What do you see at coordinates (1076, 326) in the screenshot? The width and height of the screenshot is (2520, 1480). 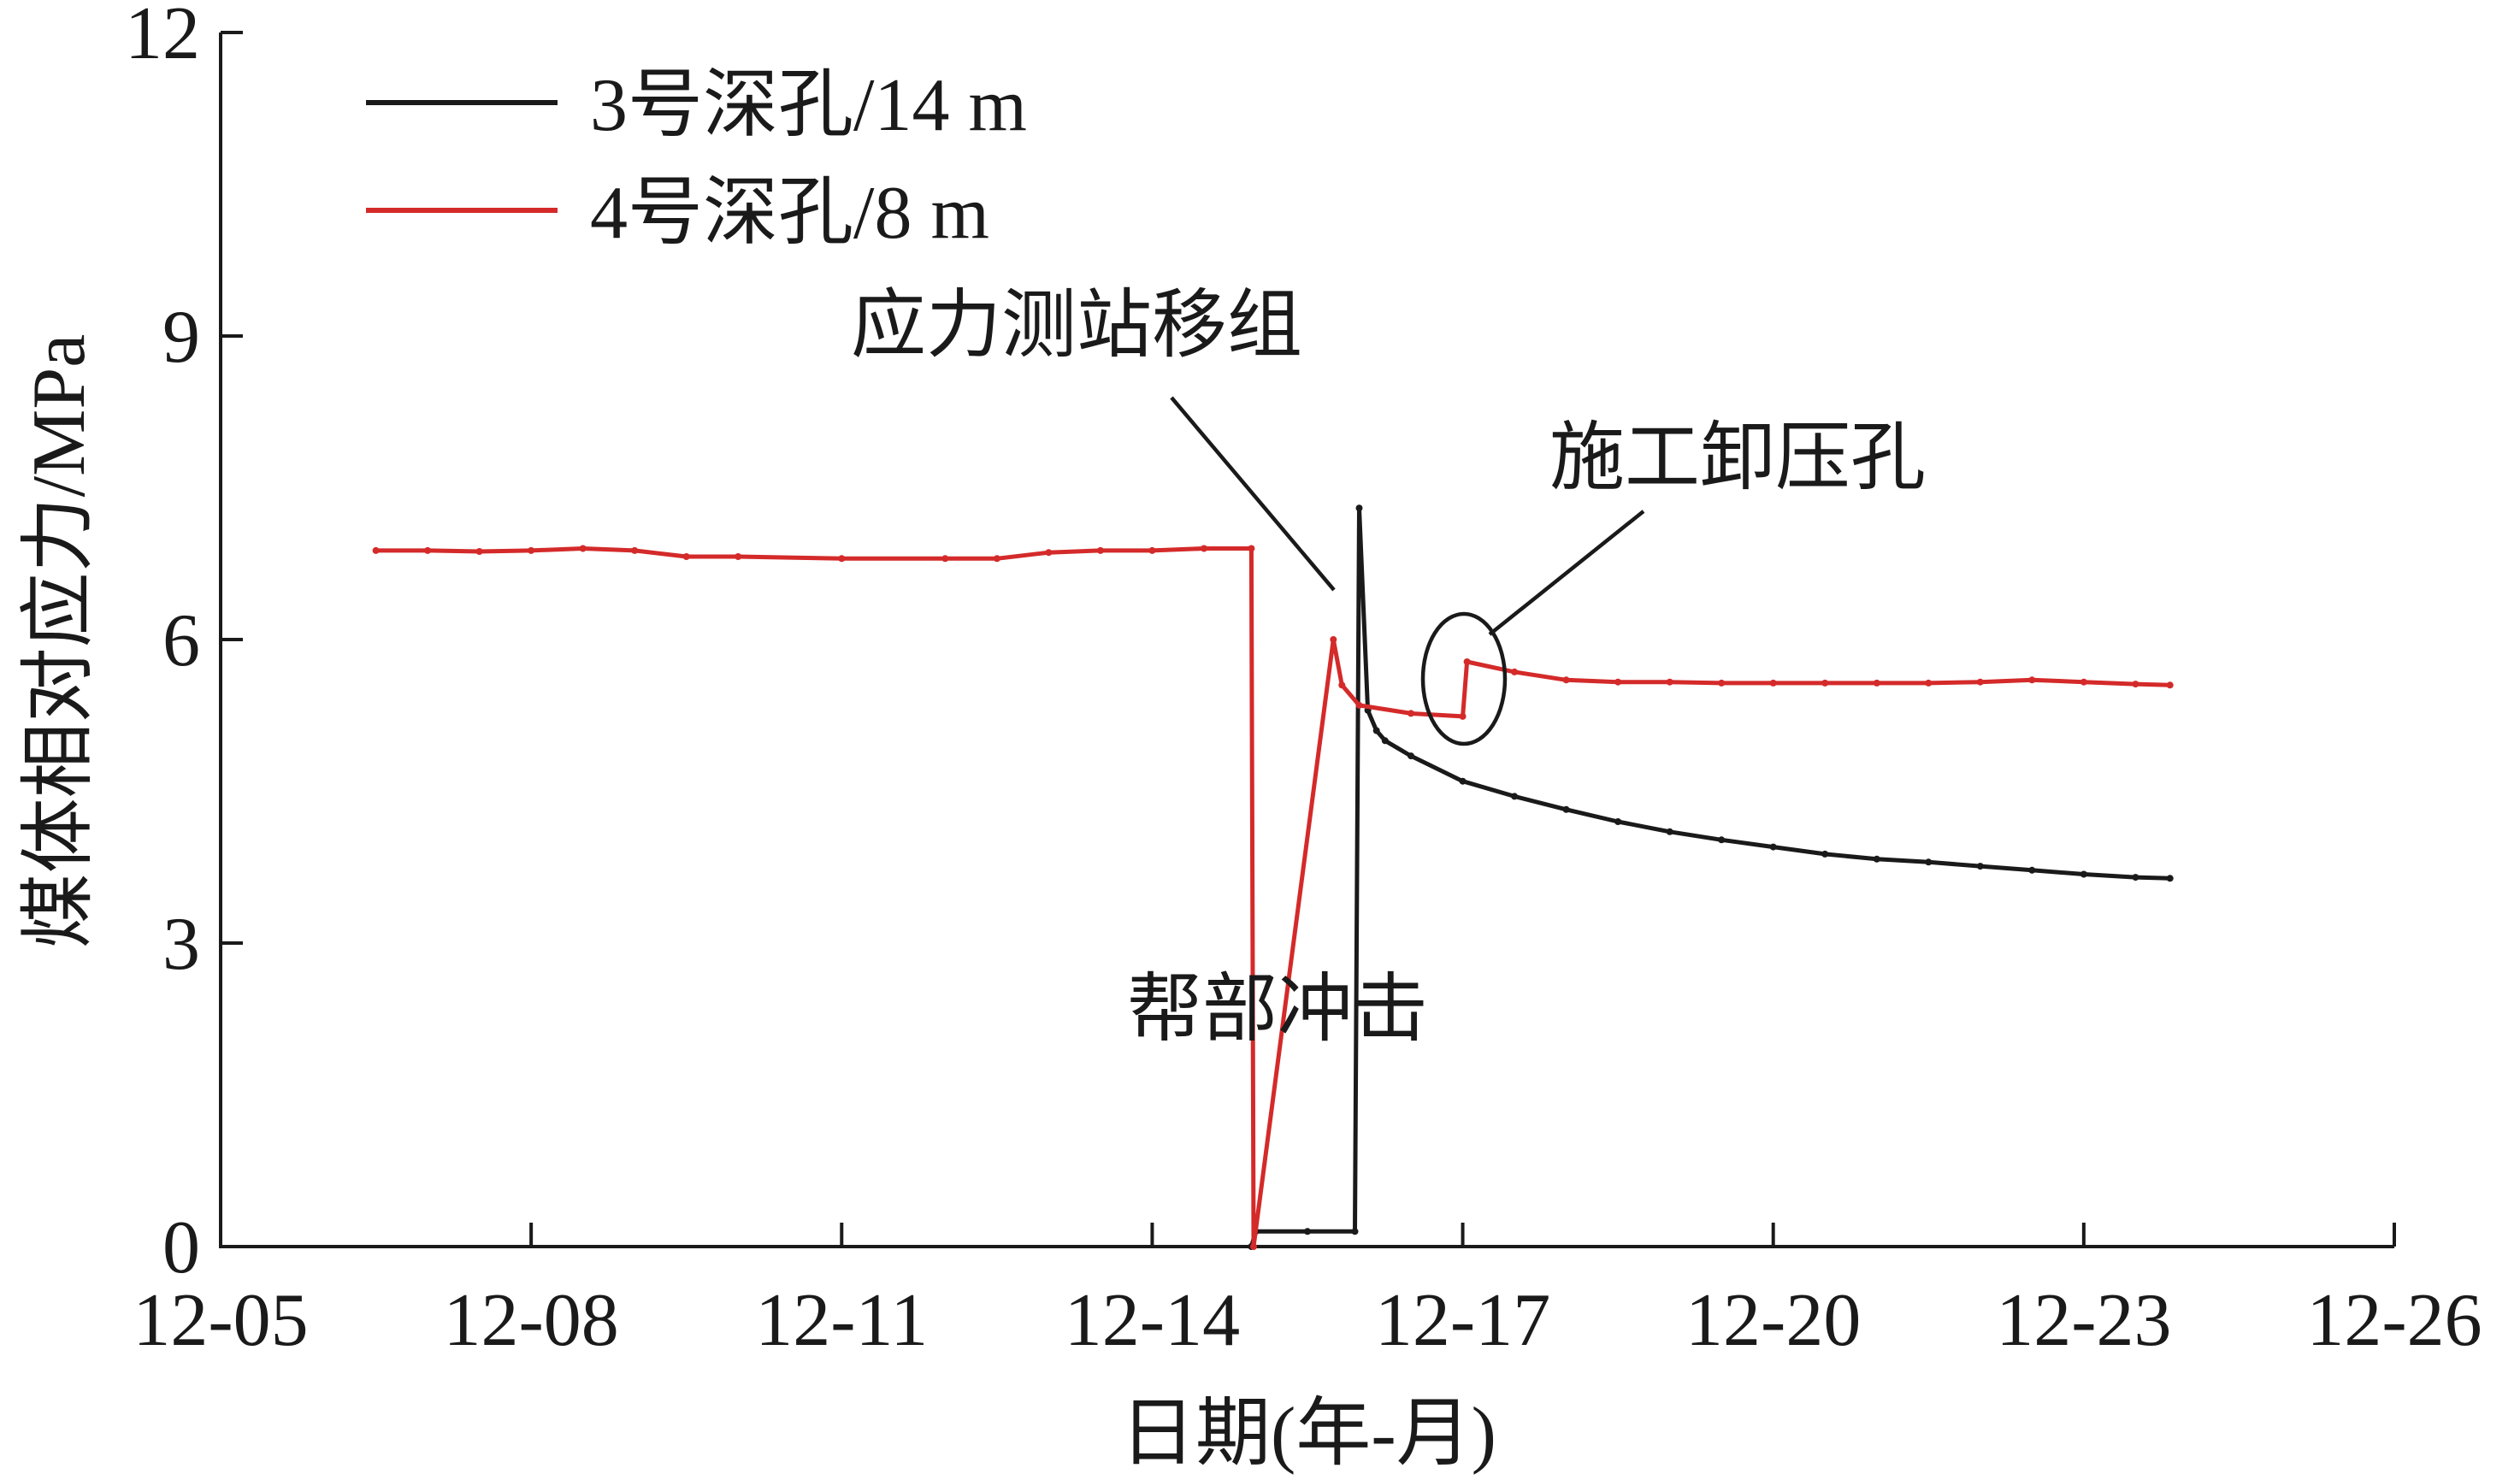 I see `annotation-station-move: 应力测站移组` at bounding box center [1076, 326].